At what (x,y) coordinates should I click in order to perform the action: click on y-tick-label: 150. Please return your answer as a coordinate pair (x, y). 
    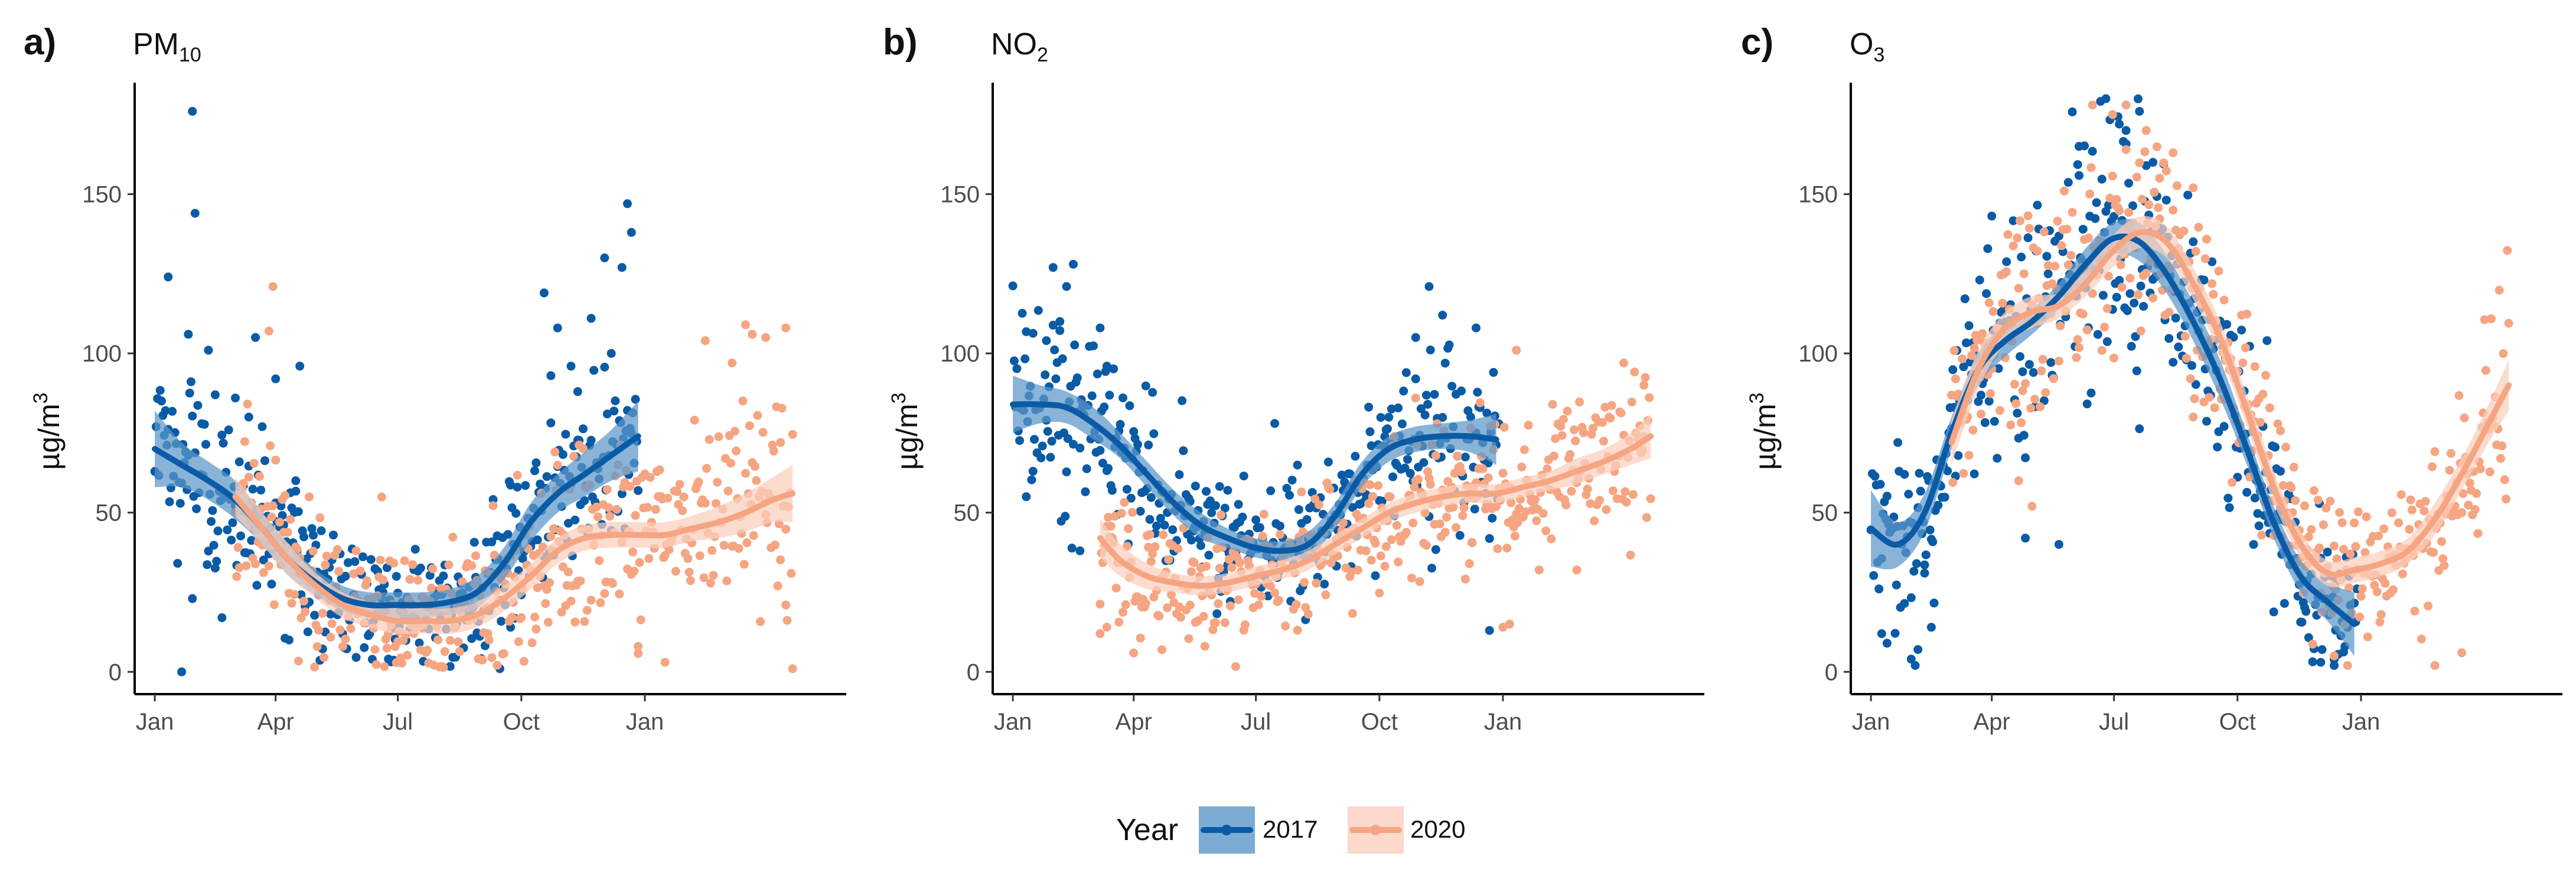
    Looking at the image, I should click on (960, 195).